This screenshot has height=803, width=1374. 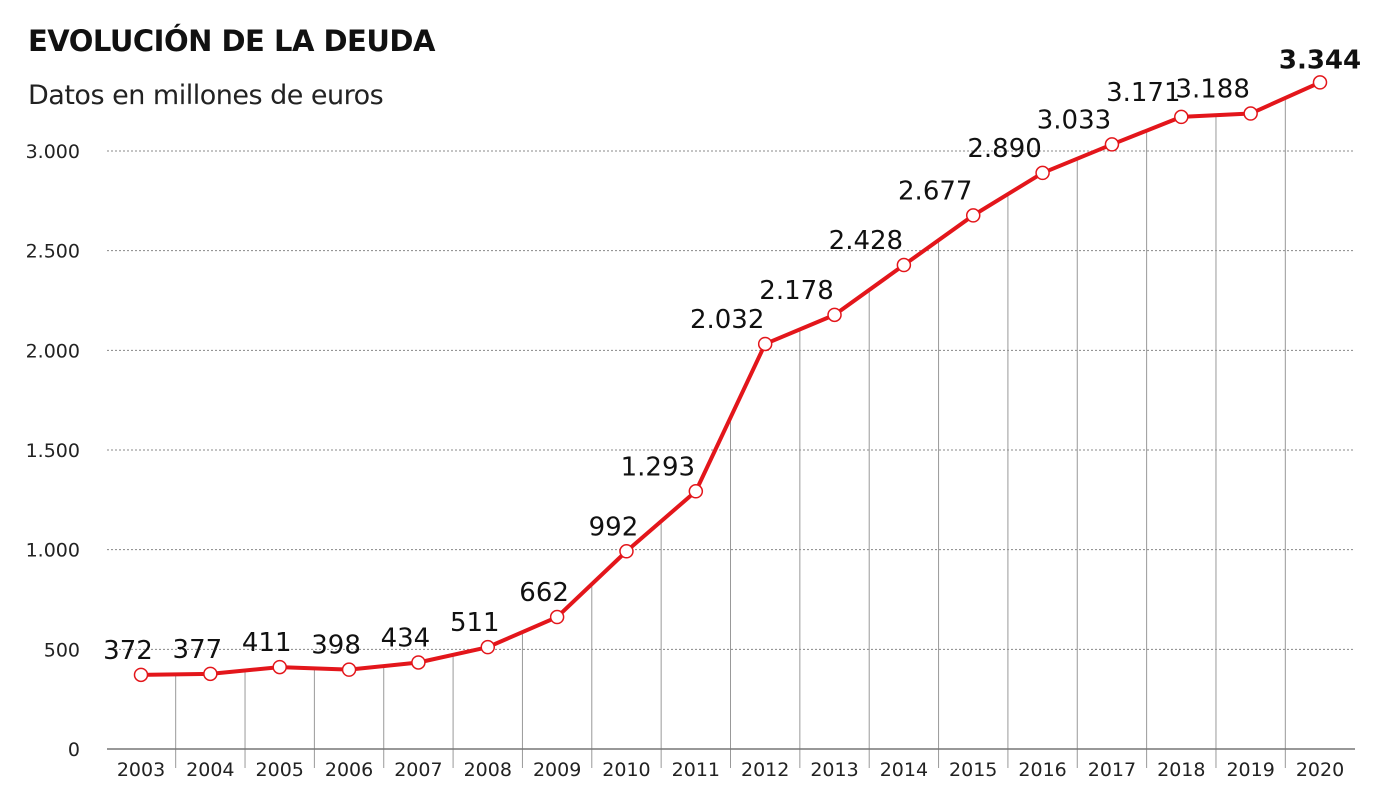 I want to click on y-tick-label: 1.500, so click(x=53, y=451).